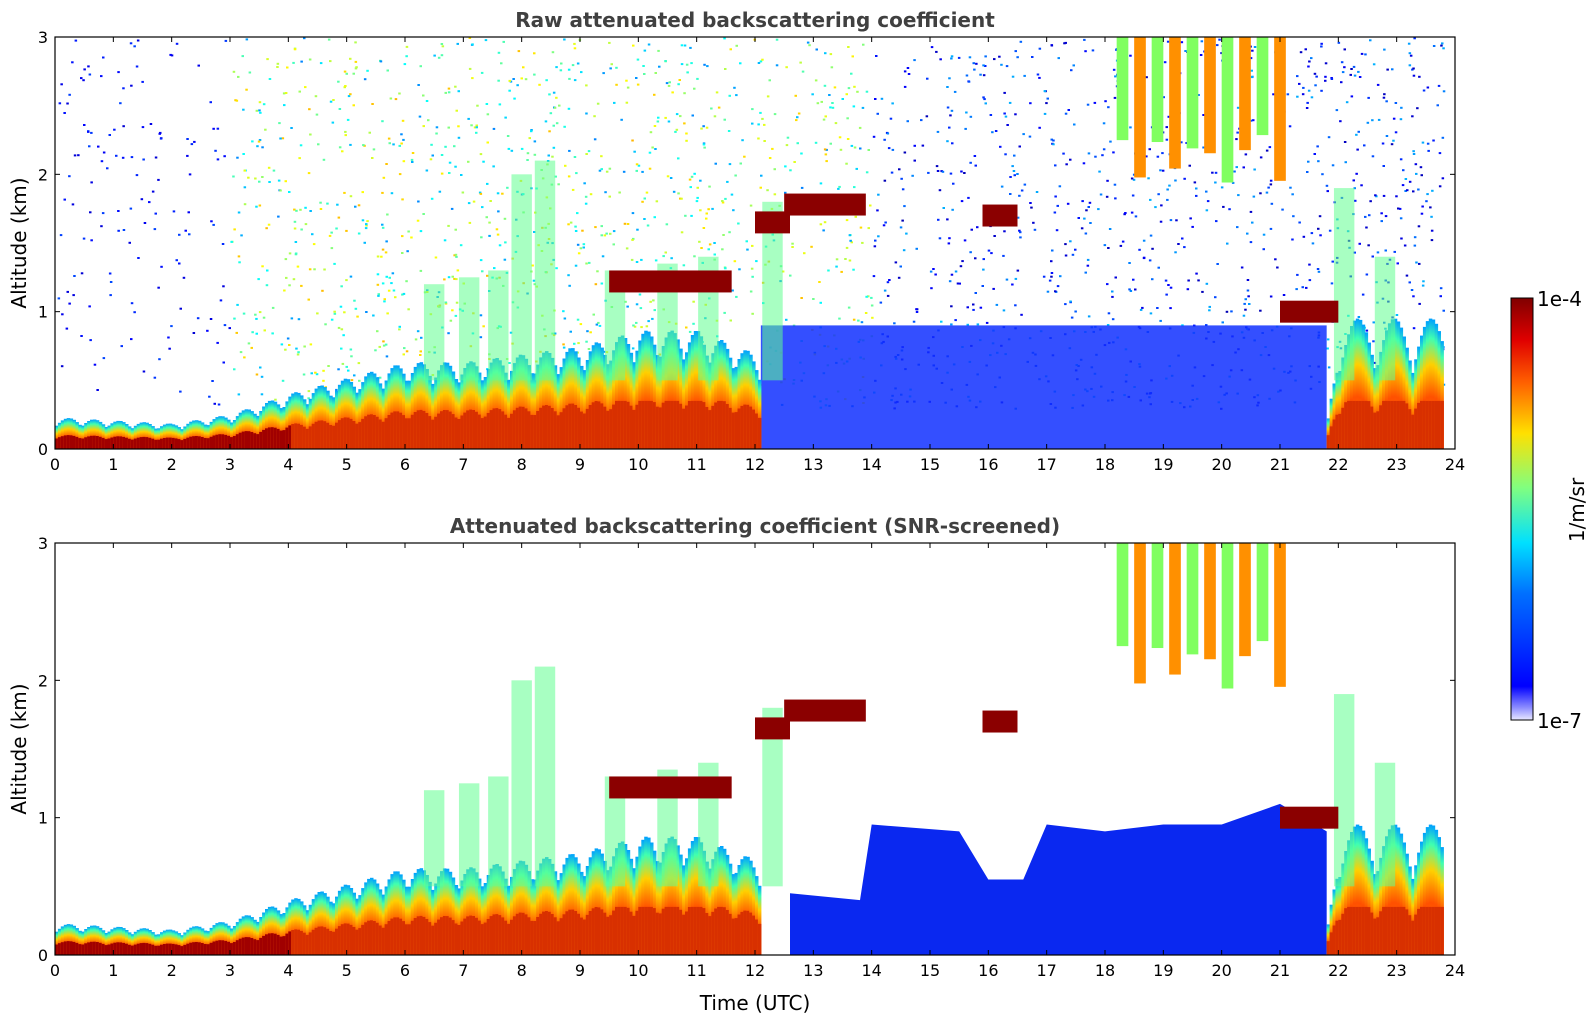 This screenshot has width=1595, height=1020. What do you see at coordinates (670, 787) in the screenshot?
I see `cloud-layer` at bounding box center [670, 787].